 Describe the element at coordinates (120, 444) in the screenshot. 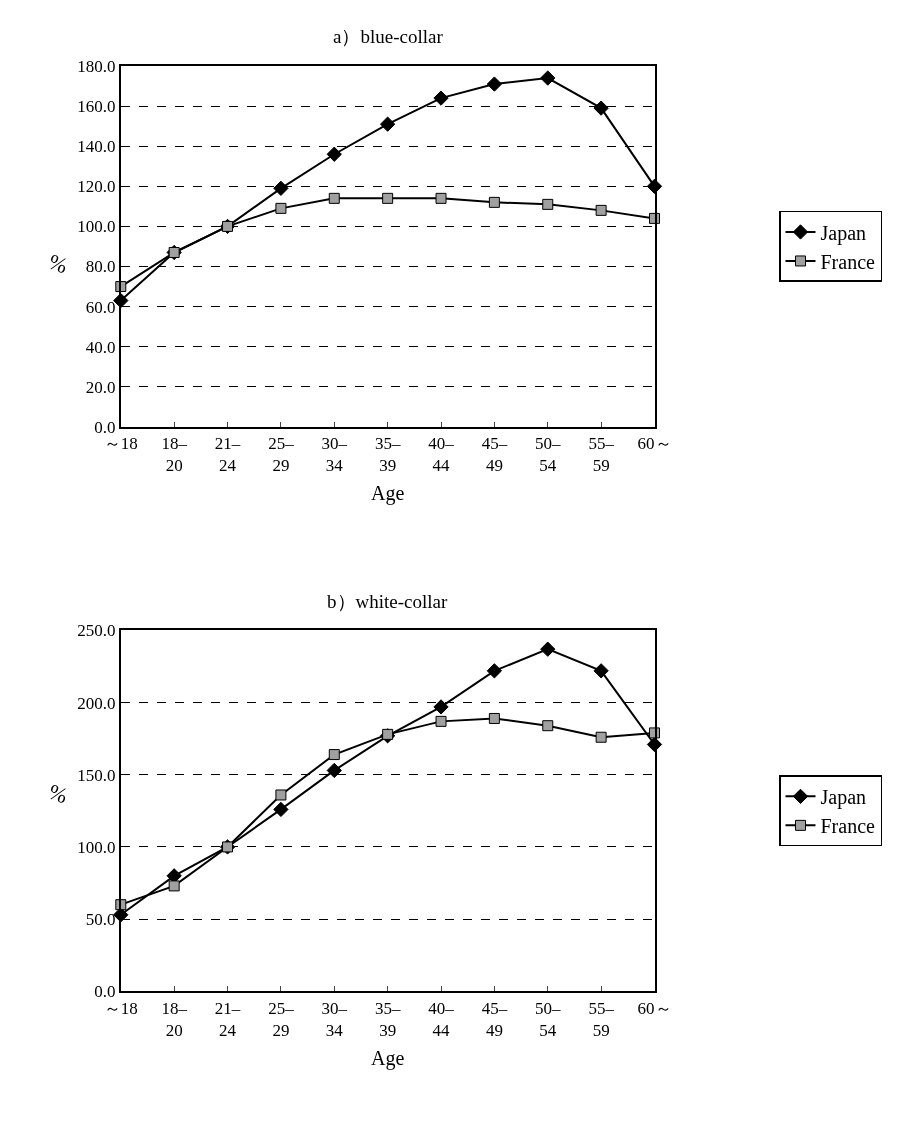

I see `x-tick-label: ～18` at that location.